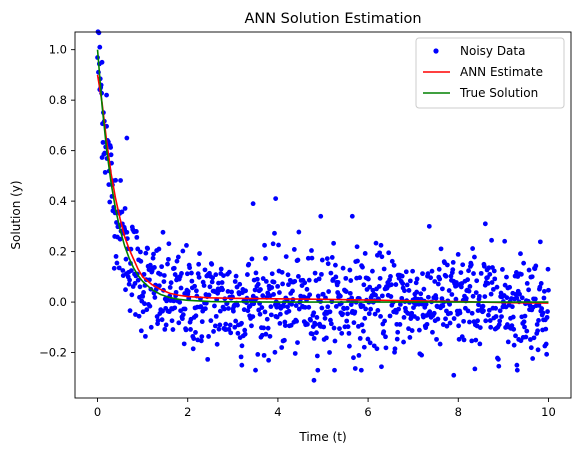  I want to click on y-tick-label: 0.8, so click(58, 100).